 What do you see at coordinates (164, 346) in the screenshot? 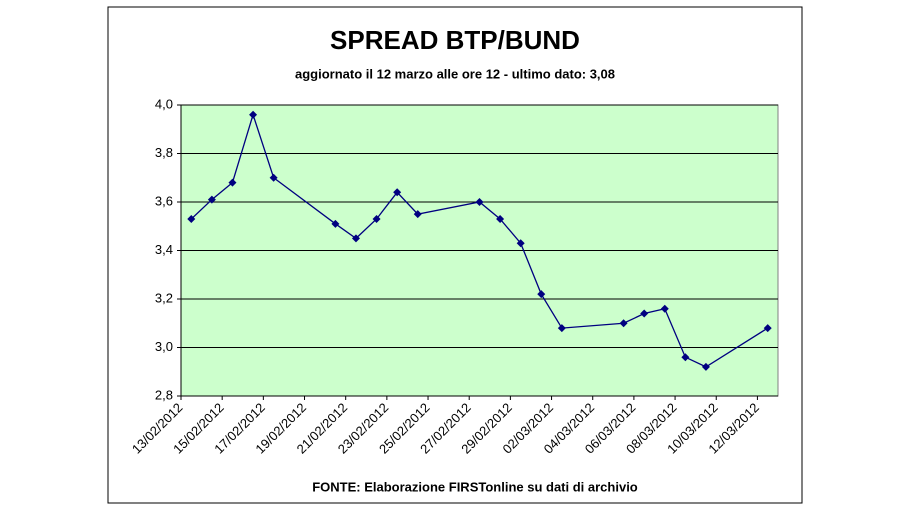
I see `y-tick-label: 3,0` at bounding box center [164, 346].